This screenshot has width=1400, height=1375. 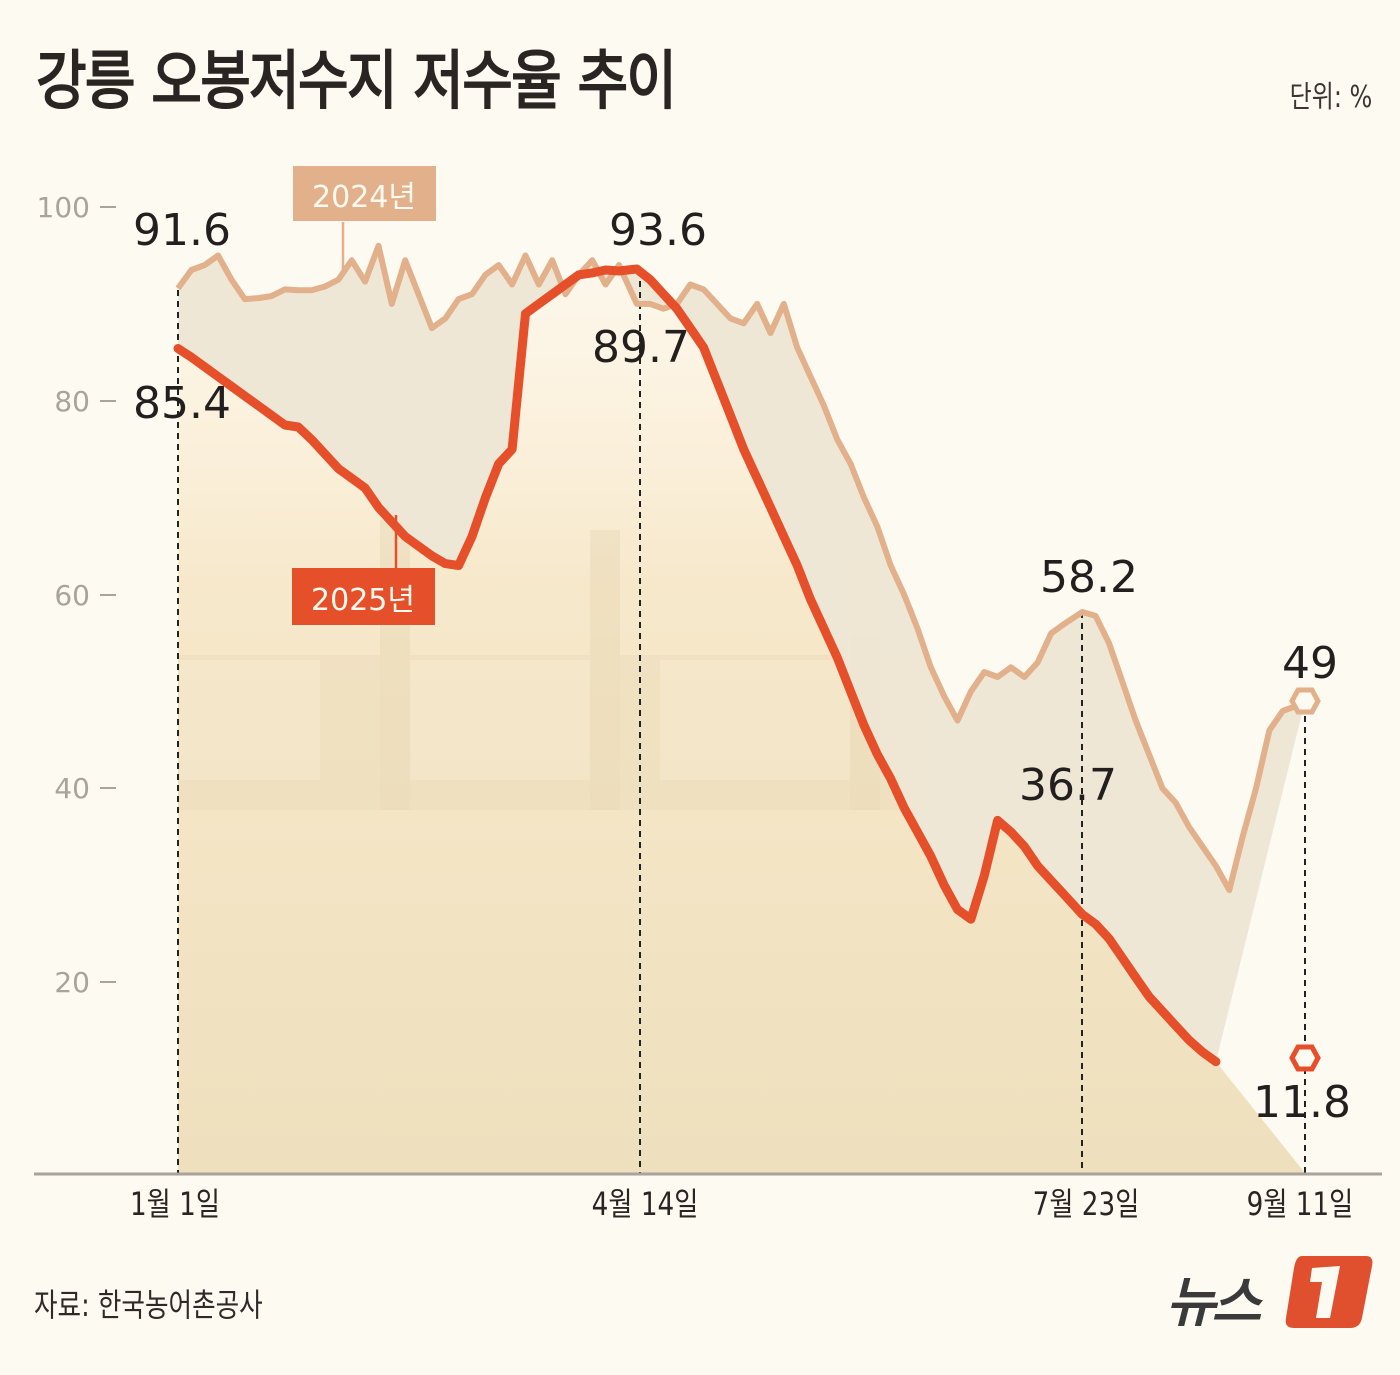 I want to click on legend-label-2025: 2025년, so click(x=363, y=600).